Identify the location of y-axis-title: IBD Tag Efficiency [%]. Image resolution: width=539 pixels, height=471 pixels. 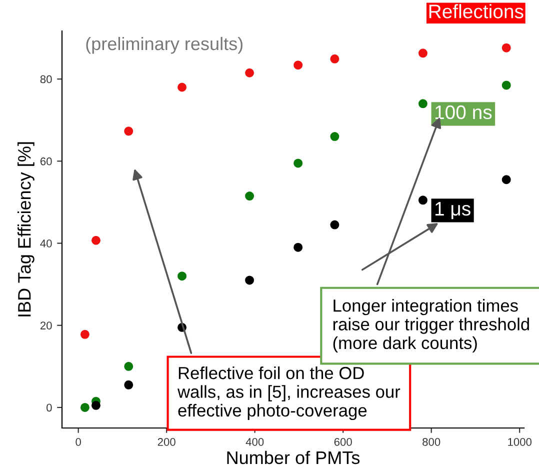
(26, 229).